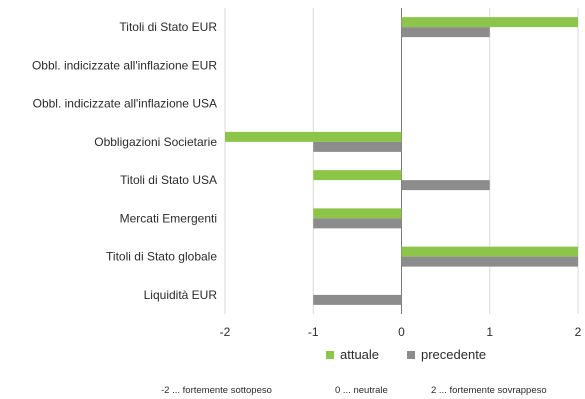 The image size is (585, 399). I want to click on legend-item-attuale: attuale, so click(352, 354).